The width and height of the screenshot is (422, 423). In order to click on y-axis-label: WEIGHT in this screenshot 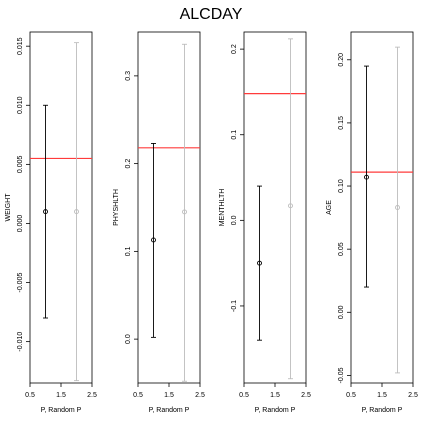, I will do `click(8, 207)`.